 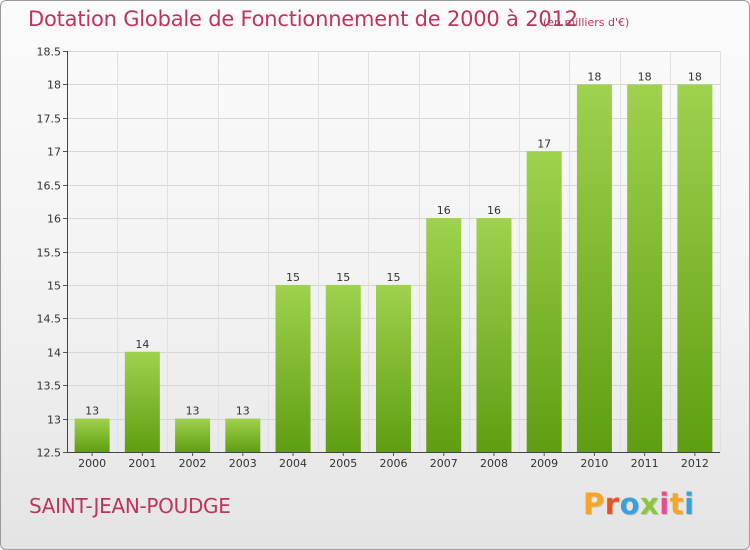 What do you see at coordinates (54, 286) in the screenshot?
I see `y-tick-label: 15` at bounding box center [54, 286].